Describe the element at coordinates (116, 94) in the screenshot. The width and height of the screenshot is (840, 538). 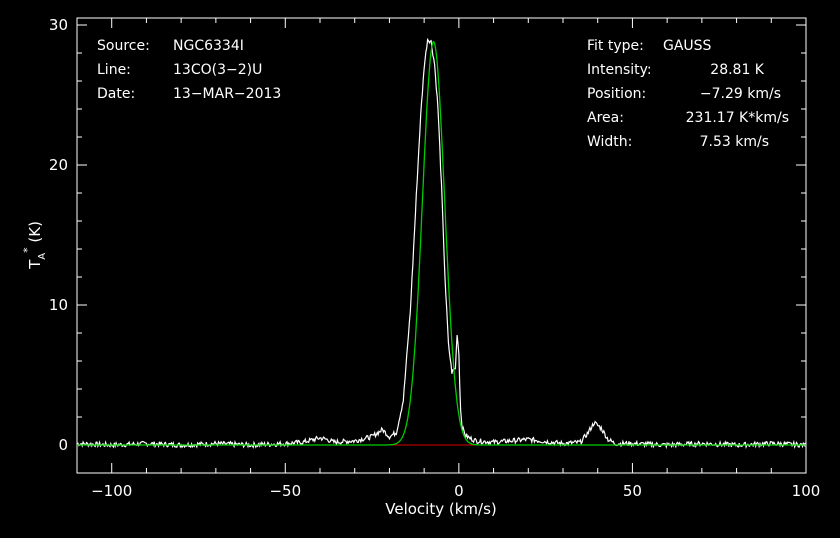
I see `date-key: Date:` at that location.